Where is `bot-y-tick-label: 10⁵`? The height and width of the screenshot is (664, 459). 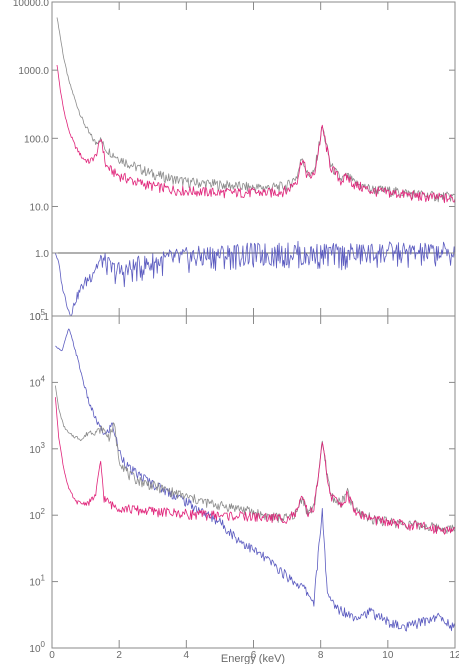 bot-y-tick-label: 10⁵ is located at coordinates (37, 315).